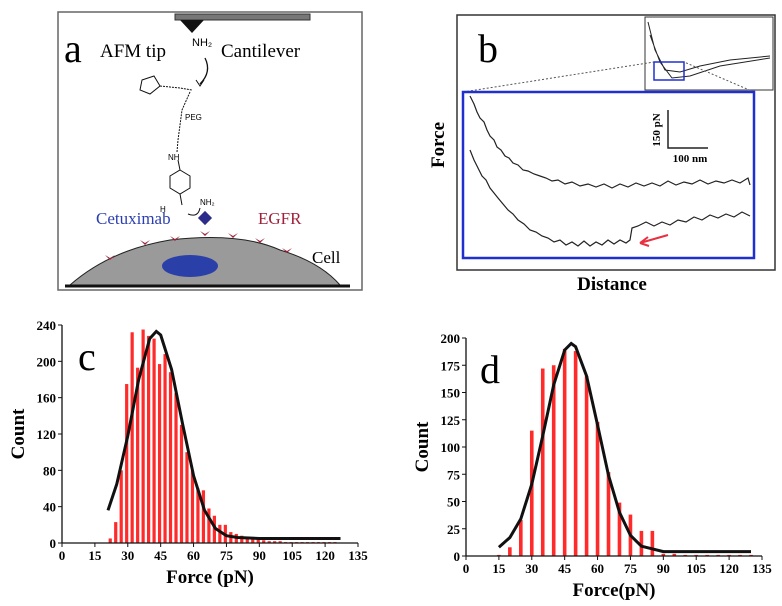 This screenshot has width=782, height=606. Describe the element at coordinates (280, 218) in the screenshot. I see `receptor-label: EGFR` at that location.